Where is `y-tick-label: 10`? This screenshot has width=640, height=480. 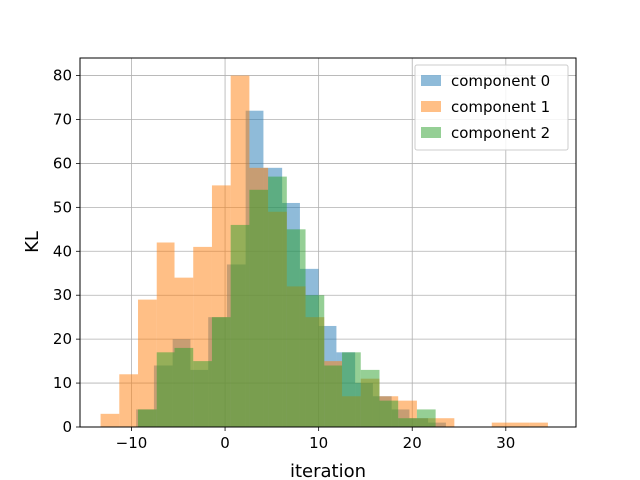
y-tick-label: 10 is located at coordinates (62, 383).